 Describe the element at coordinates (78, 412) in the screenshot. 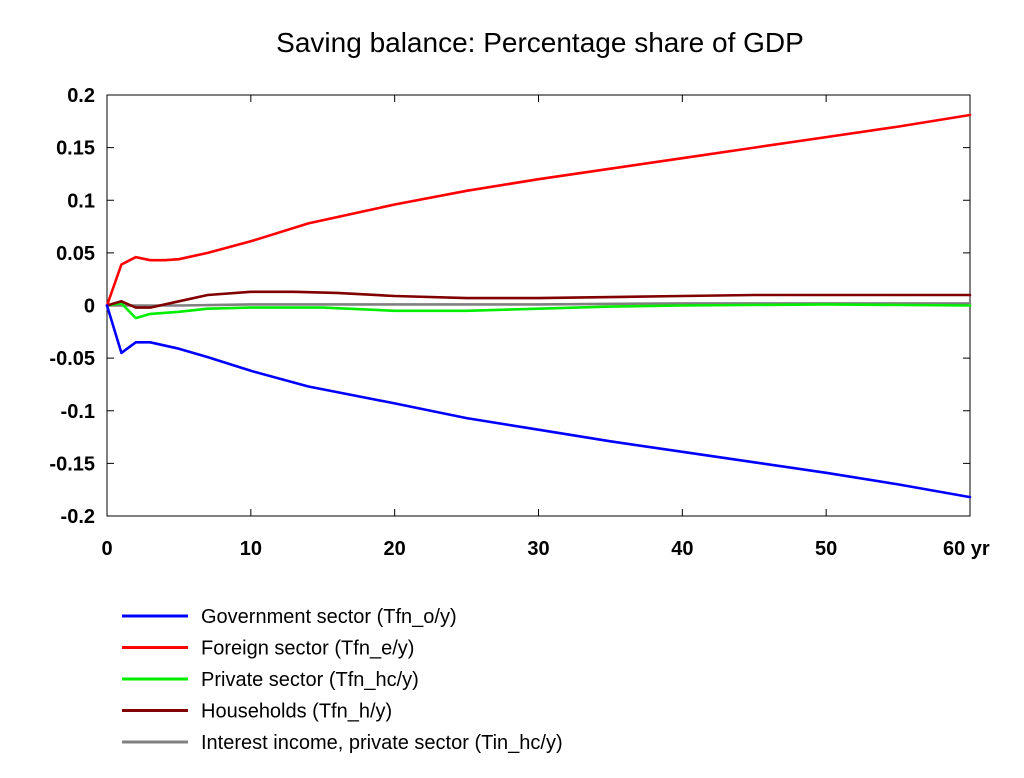

I see `y-tick-label: -0.1` at that location.